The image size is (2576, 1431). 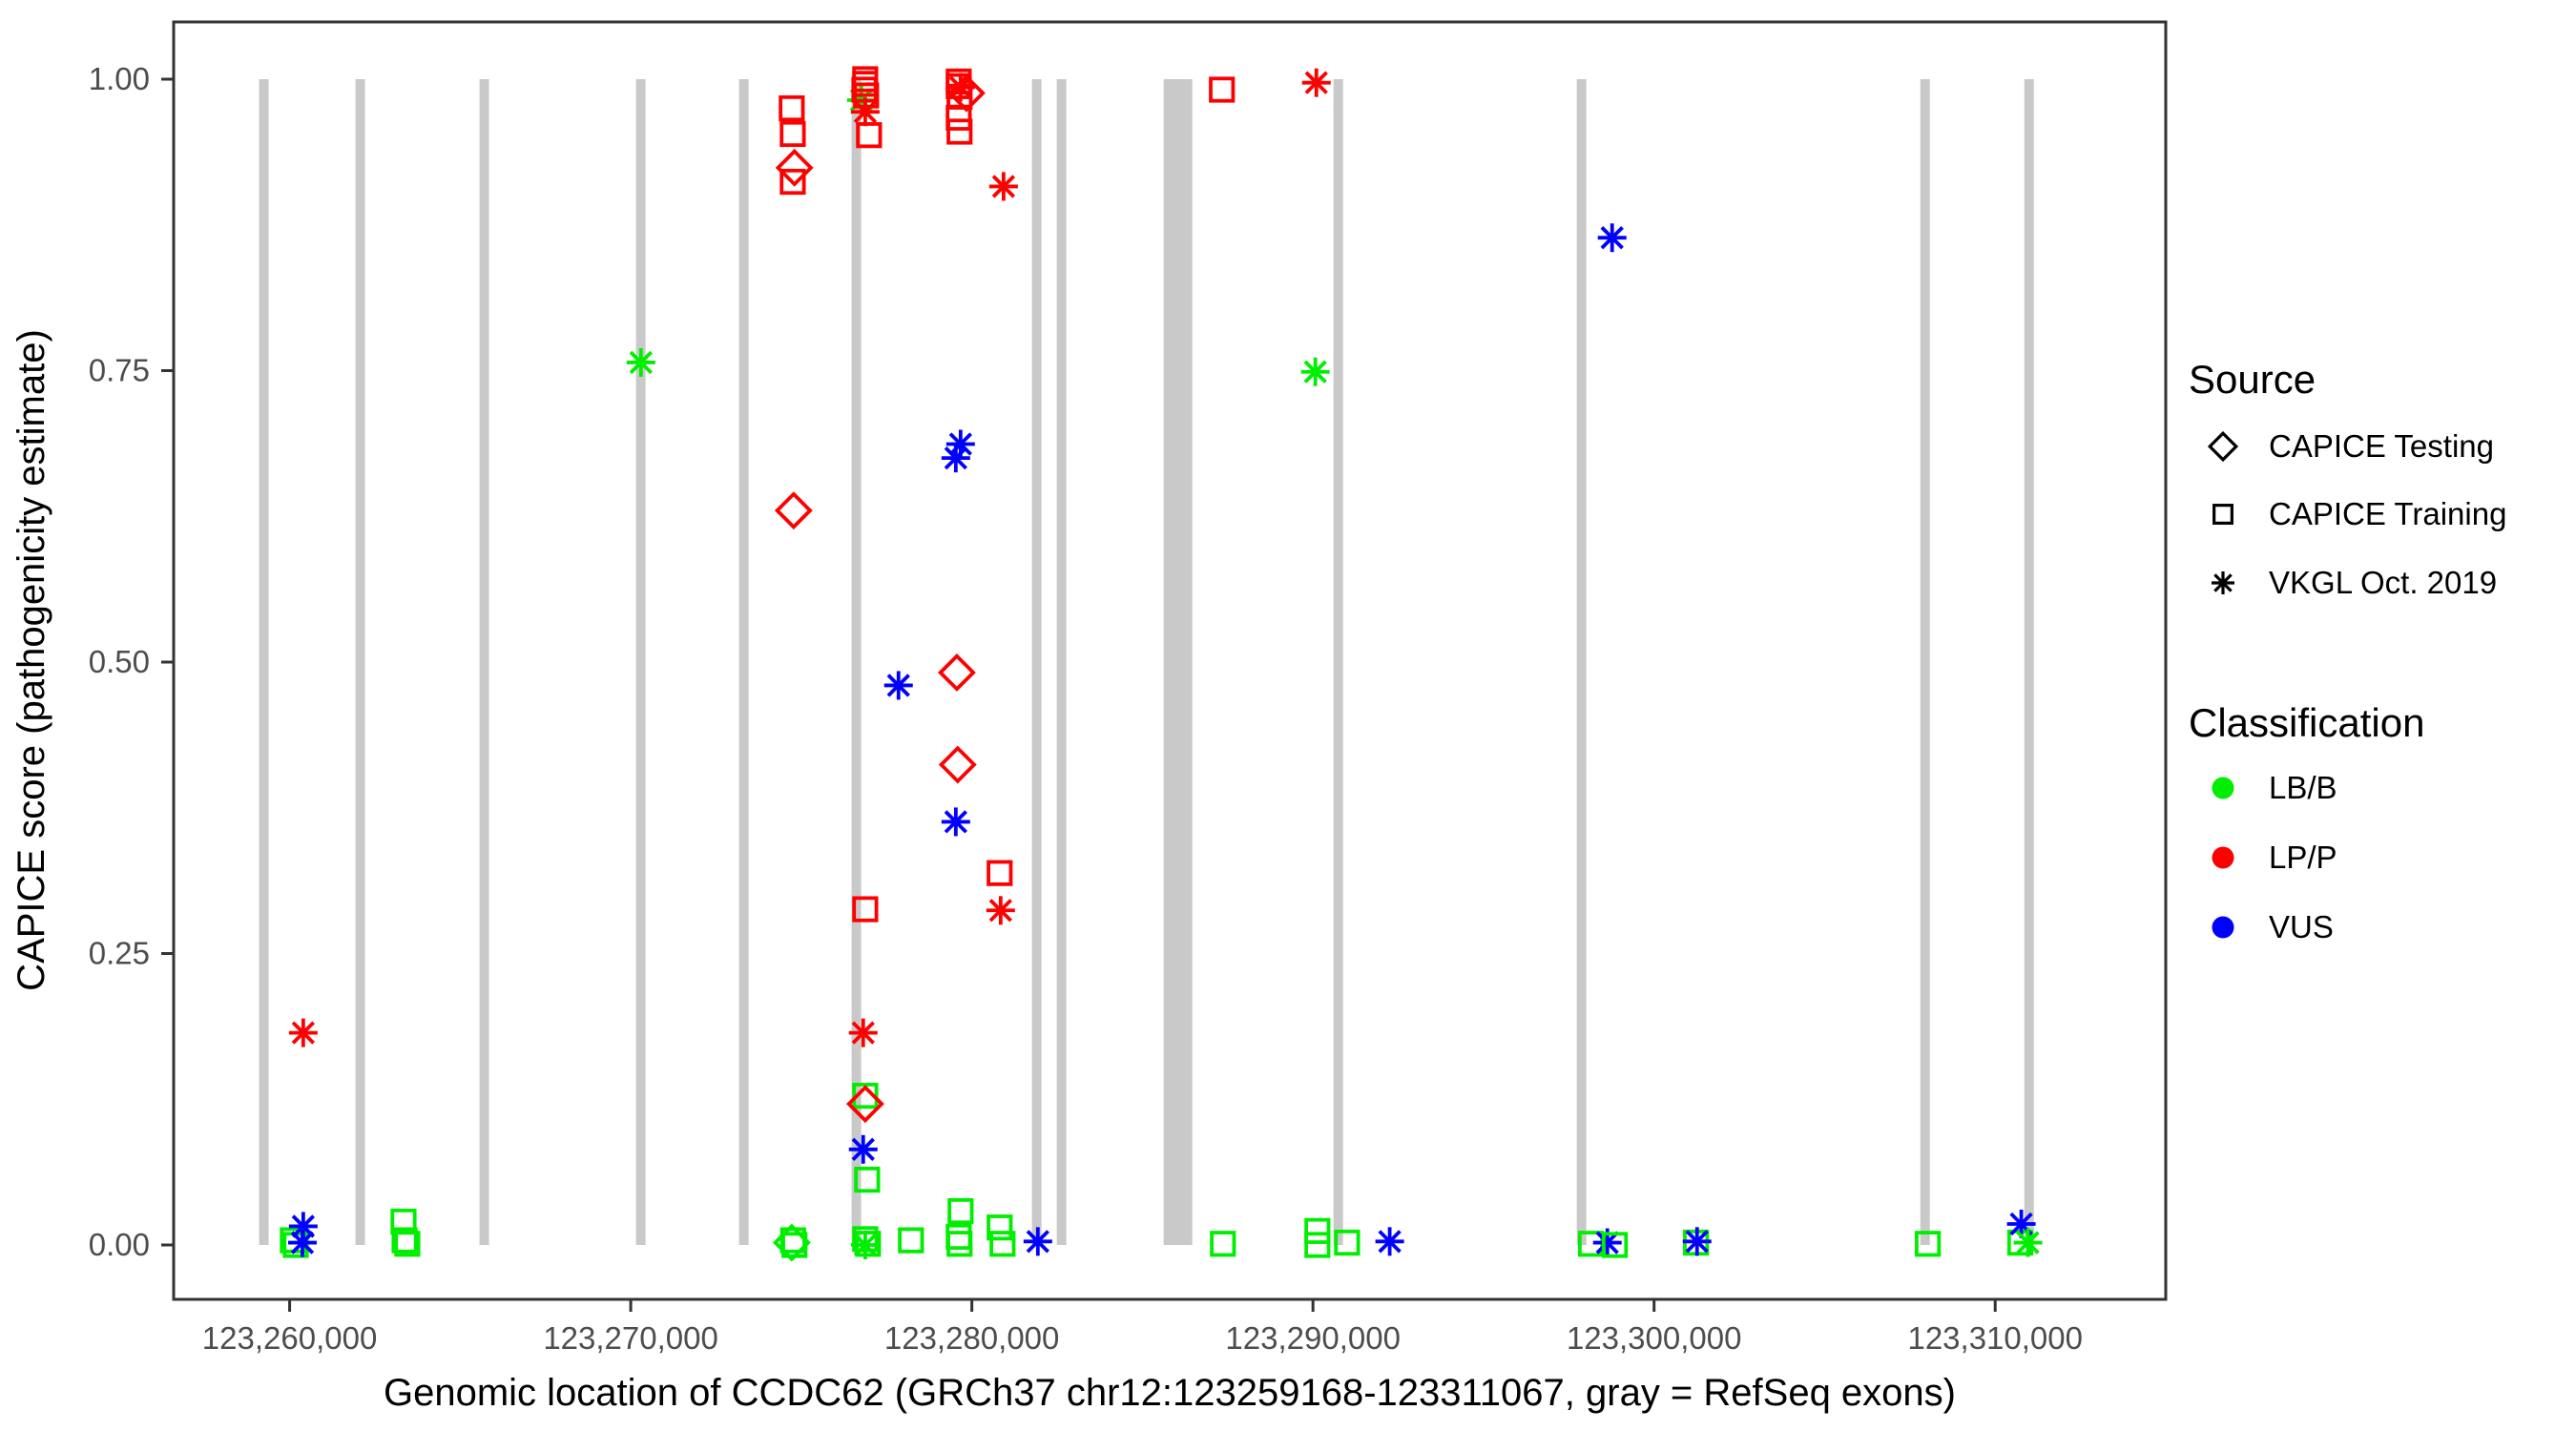 I want to click on legend-item-lbb: LB/B, so click(x=2303, y=787).